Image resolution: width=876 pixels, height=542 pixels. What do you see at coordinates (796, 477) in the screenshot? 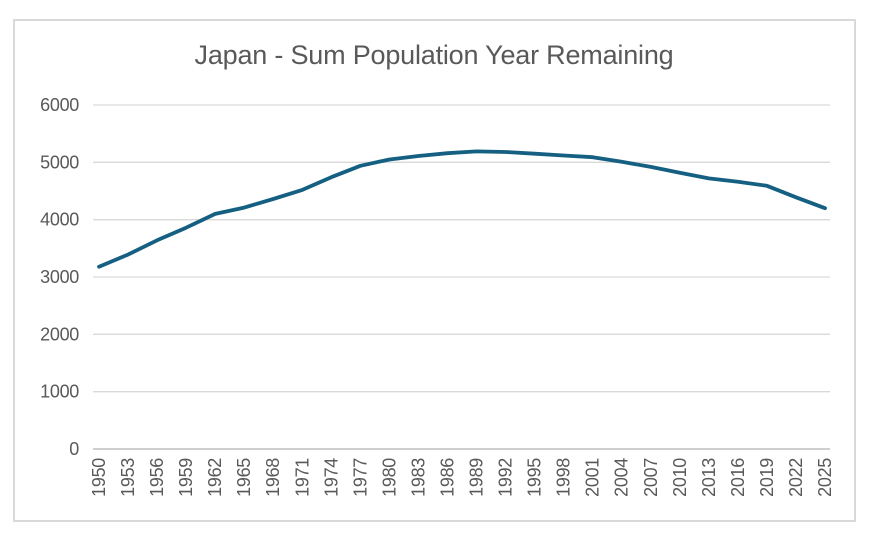
I see `x-tick-label: 2022` at bounding box center [796, 477].